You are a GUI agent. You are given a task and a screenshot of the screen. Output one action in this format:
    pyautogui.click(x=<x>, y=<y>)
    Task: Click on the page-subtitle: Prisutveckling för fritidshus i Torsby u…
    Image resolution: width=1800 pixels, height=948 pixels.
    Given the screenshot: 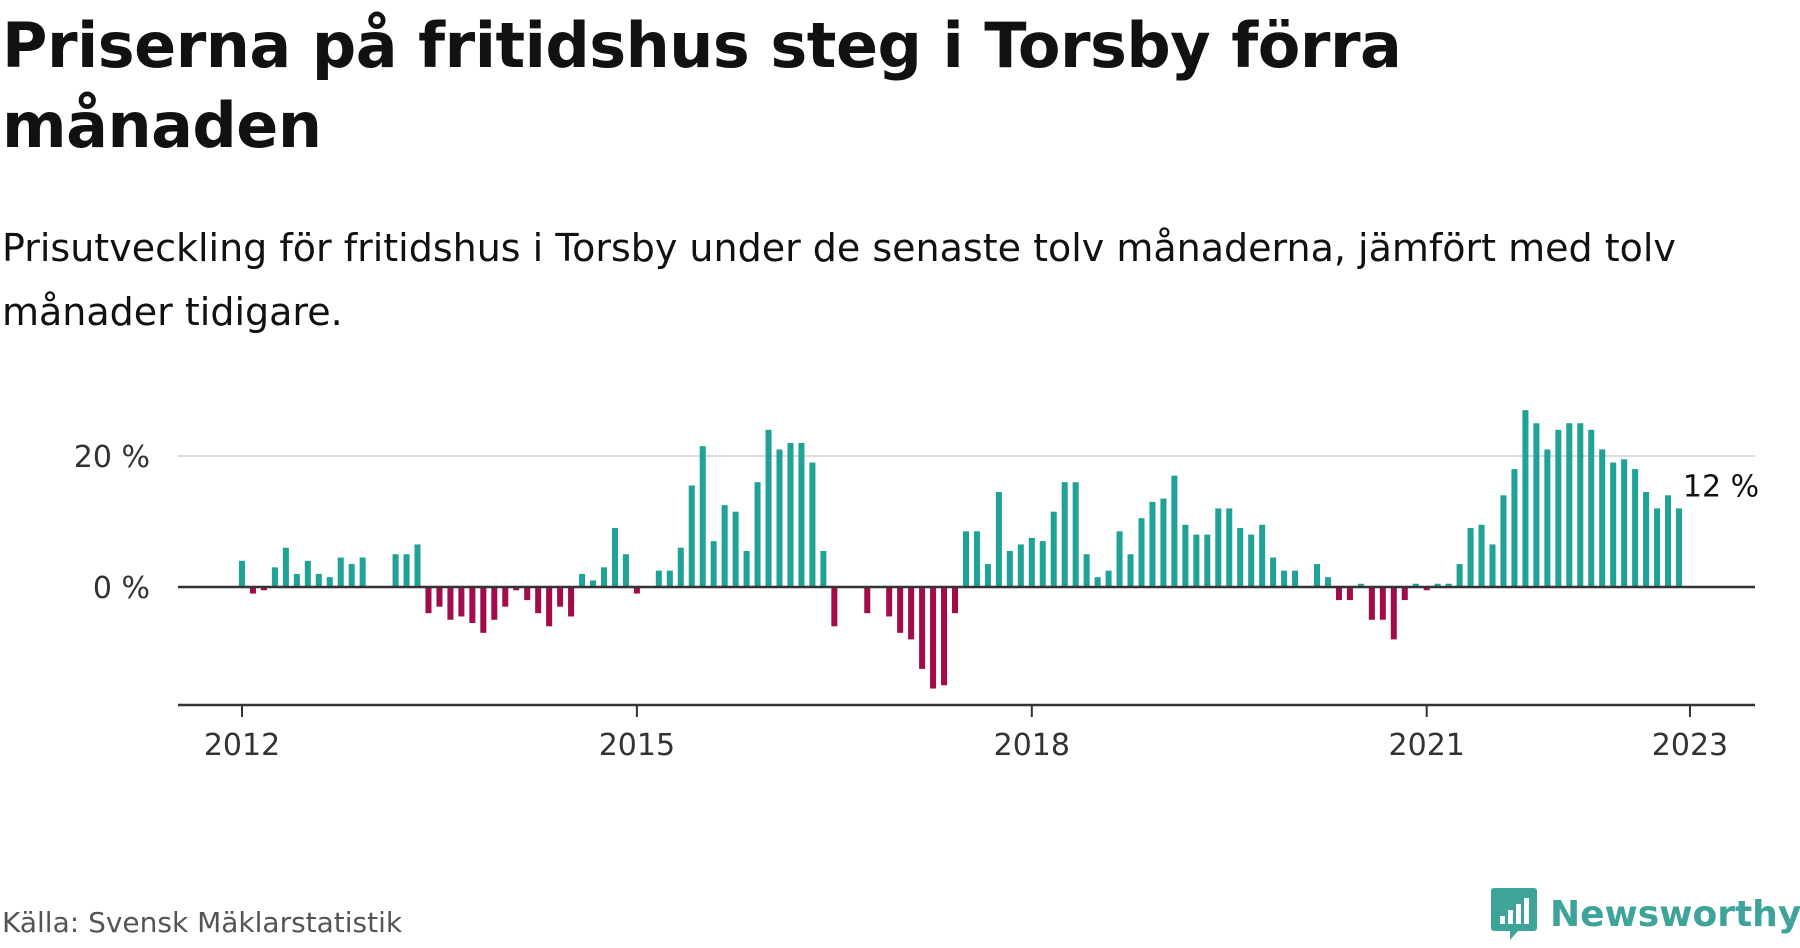 What is the action you would take?
    pyautogui.click(x=839, y=280)
    